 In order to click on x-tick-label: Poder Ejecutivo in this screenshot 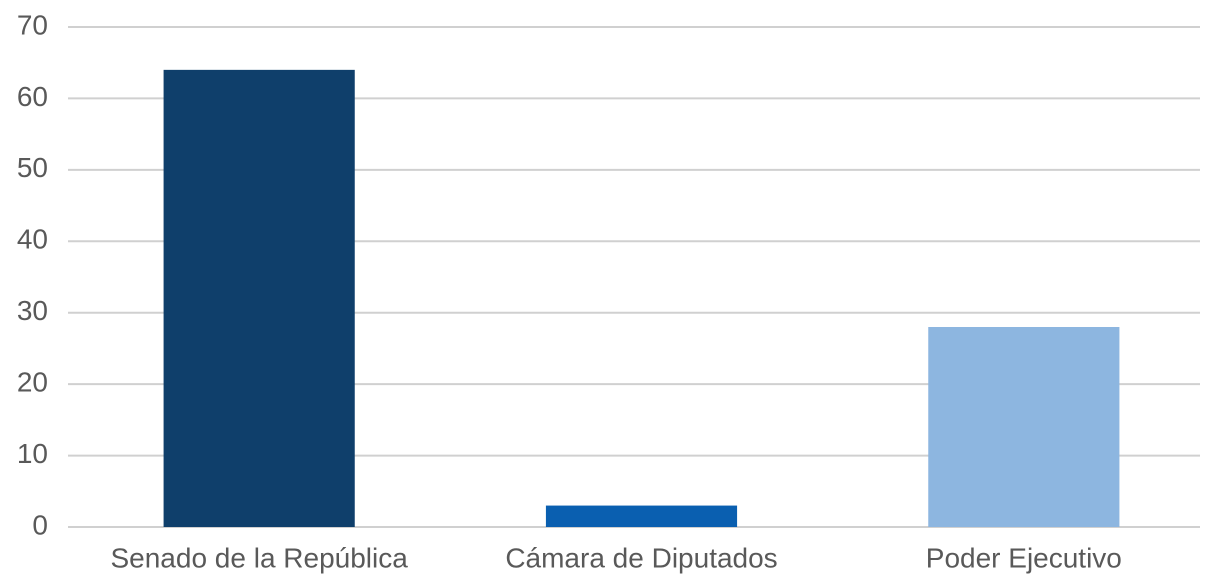, I will do `click(1024, 557)`.